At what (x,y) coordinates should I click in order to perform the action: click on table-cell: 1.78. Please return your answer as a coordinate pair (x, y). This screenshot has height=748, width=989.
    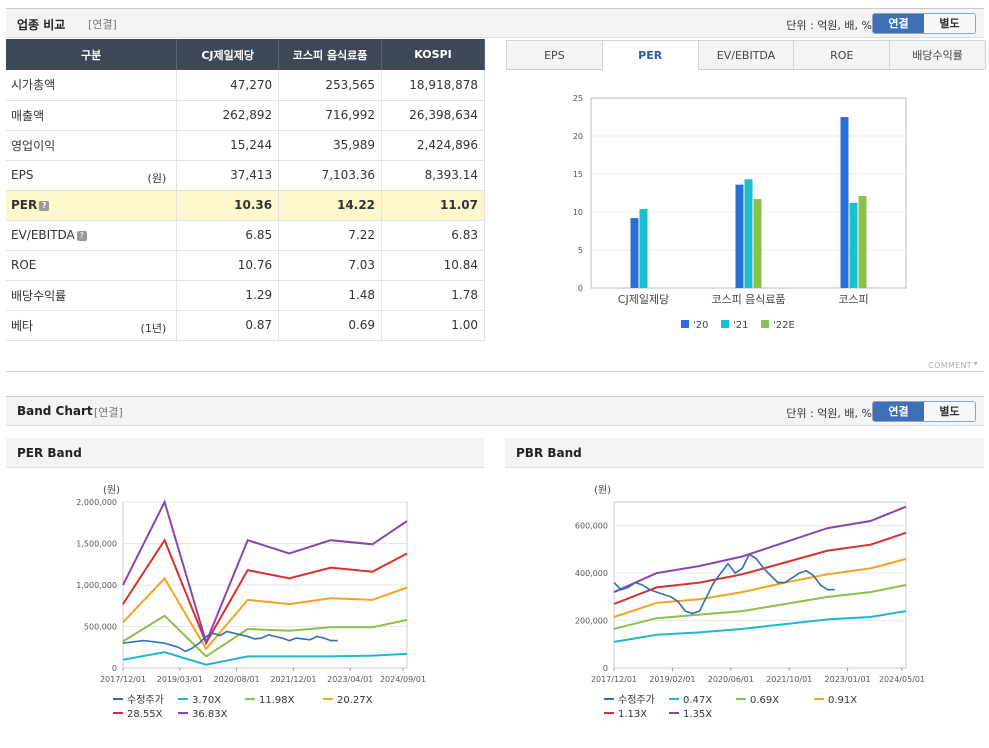
    Looking at the image, I should click on (433, 295).